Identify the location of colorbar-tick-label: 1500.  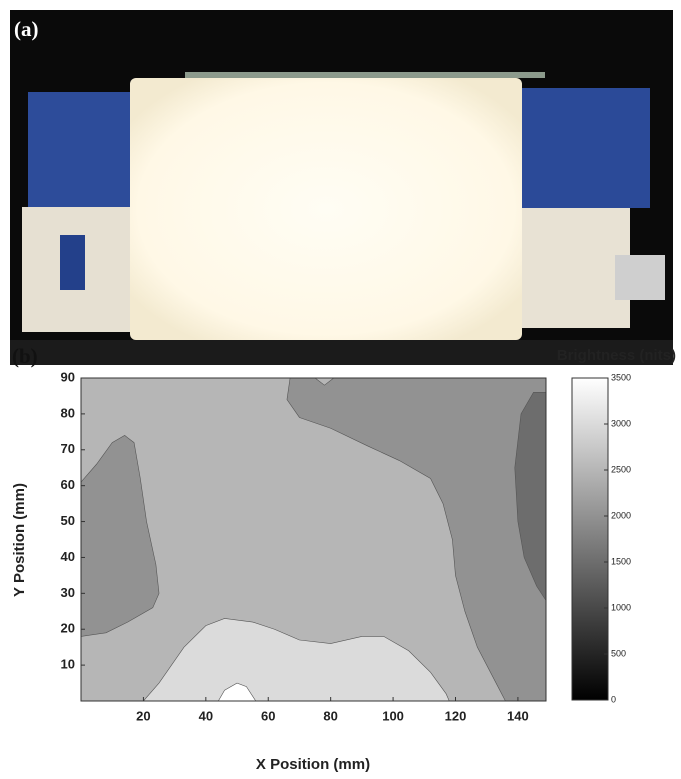
(621, 561).